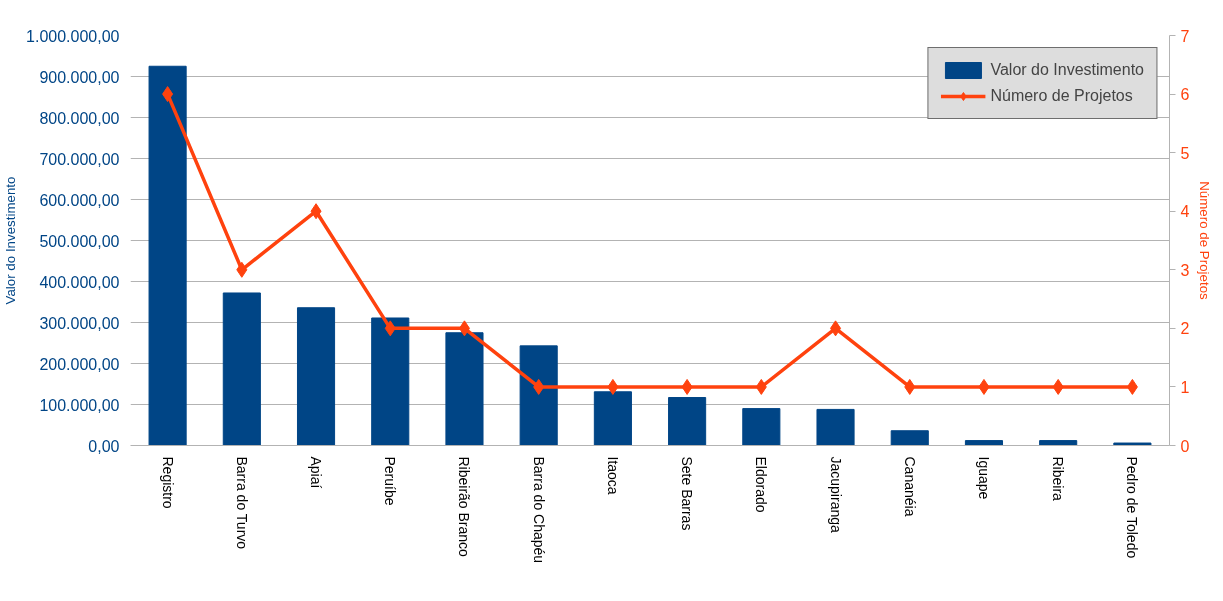 The height and width of the screenshot is (601, 1223). I want to click on y-tick-label: 500.000,00, so click(79, 241).